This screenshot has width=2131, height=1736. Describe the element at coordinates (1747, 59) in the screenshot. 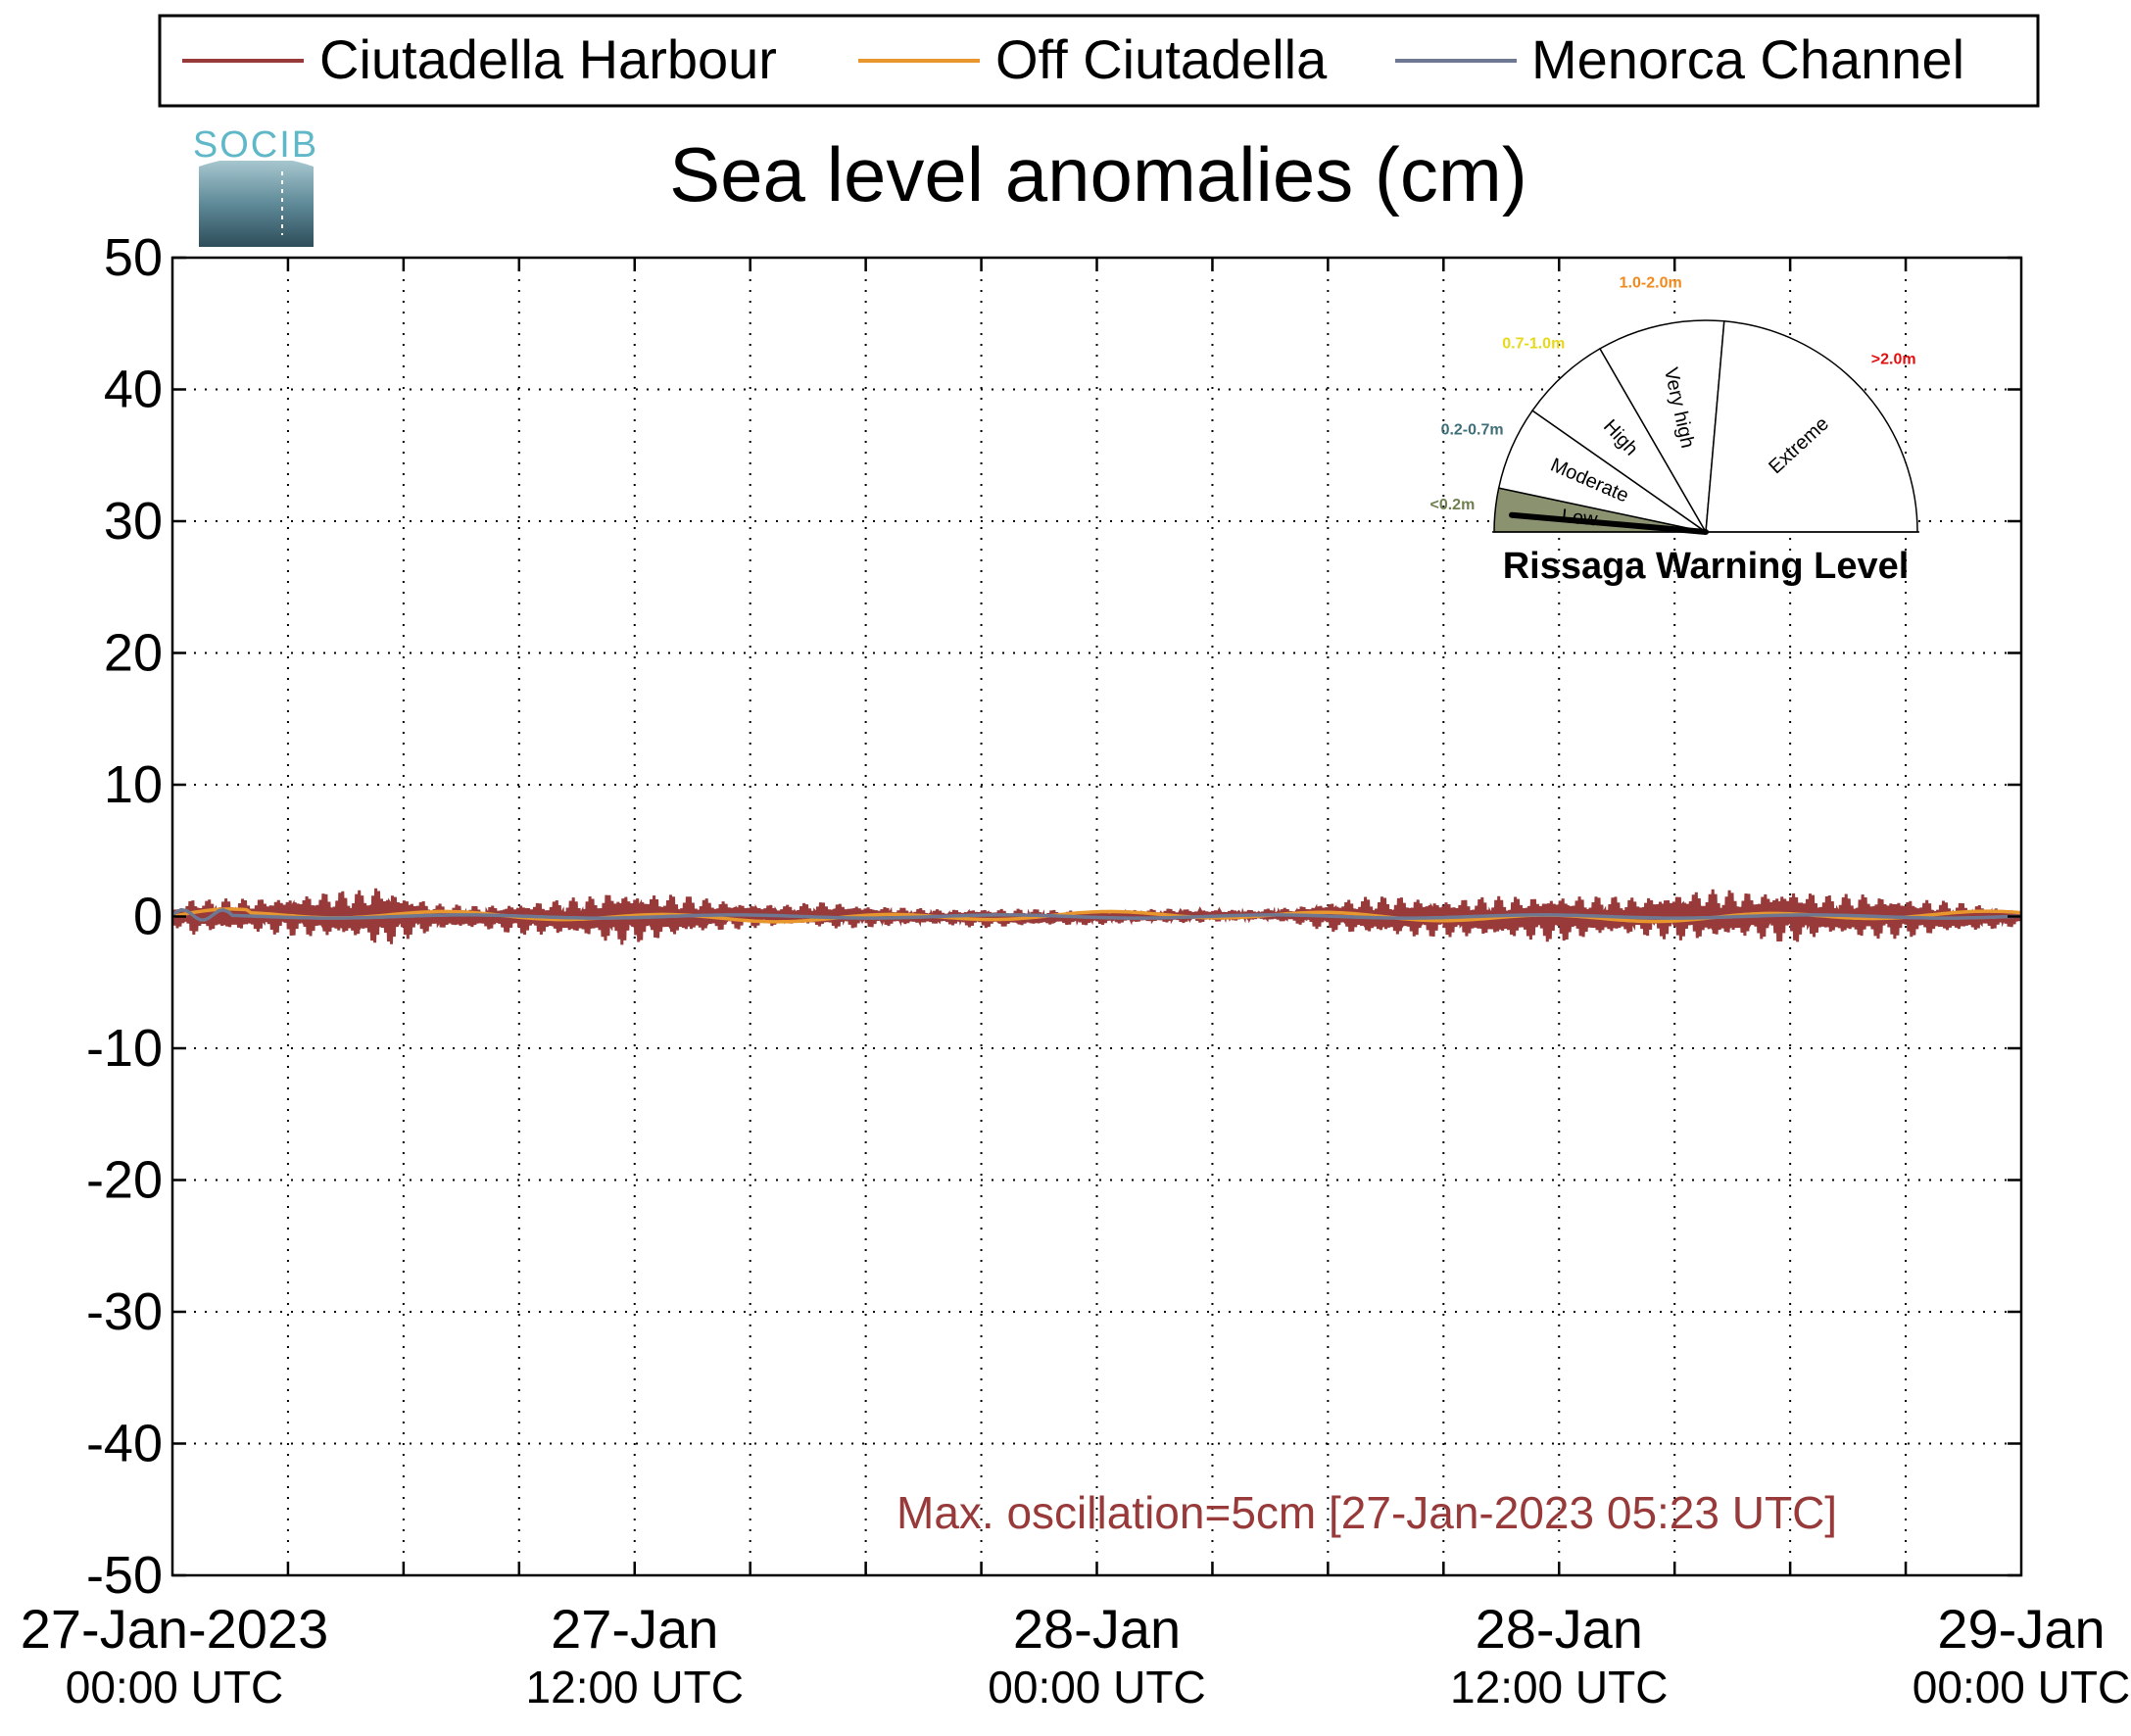

I see `legend-label: Menorca Channel` at that location.